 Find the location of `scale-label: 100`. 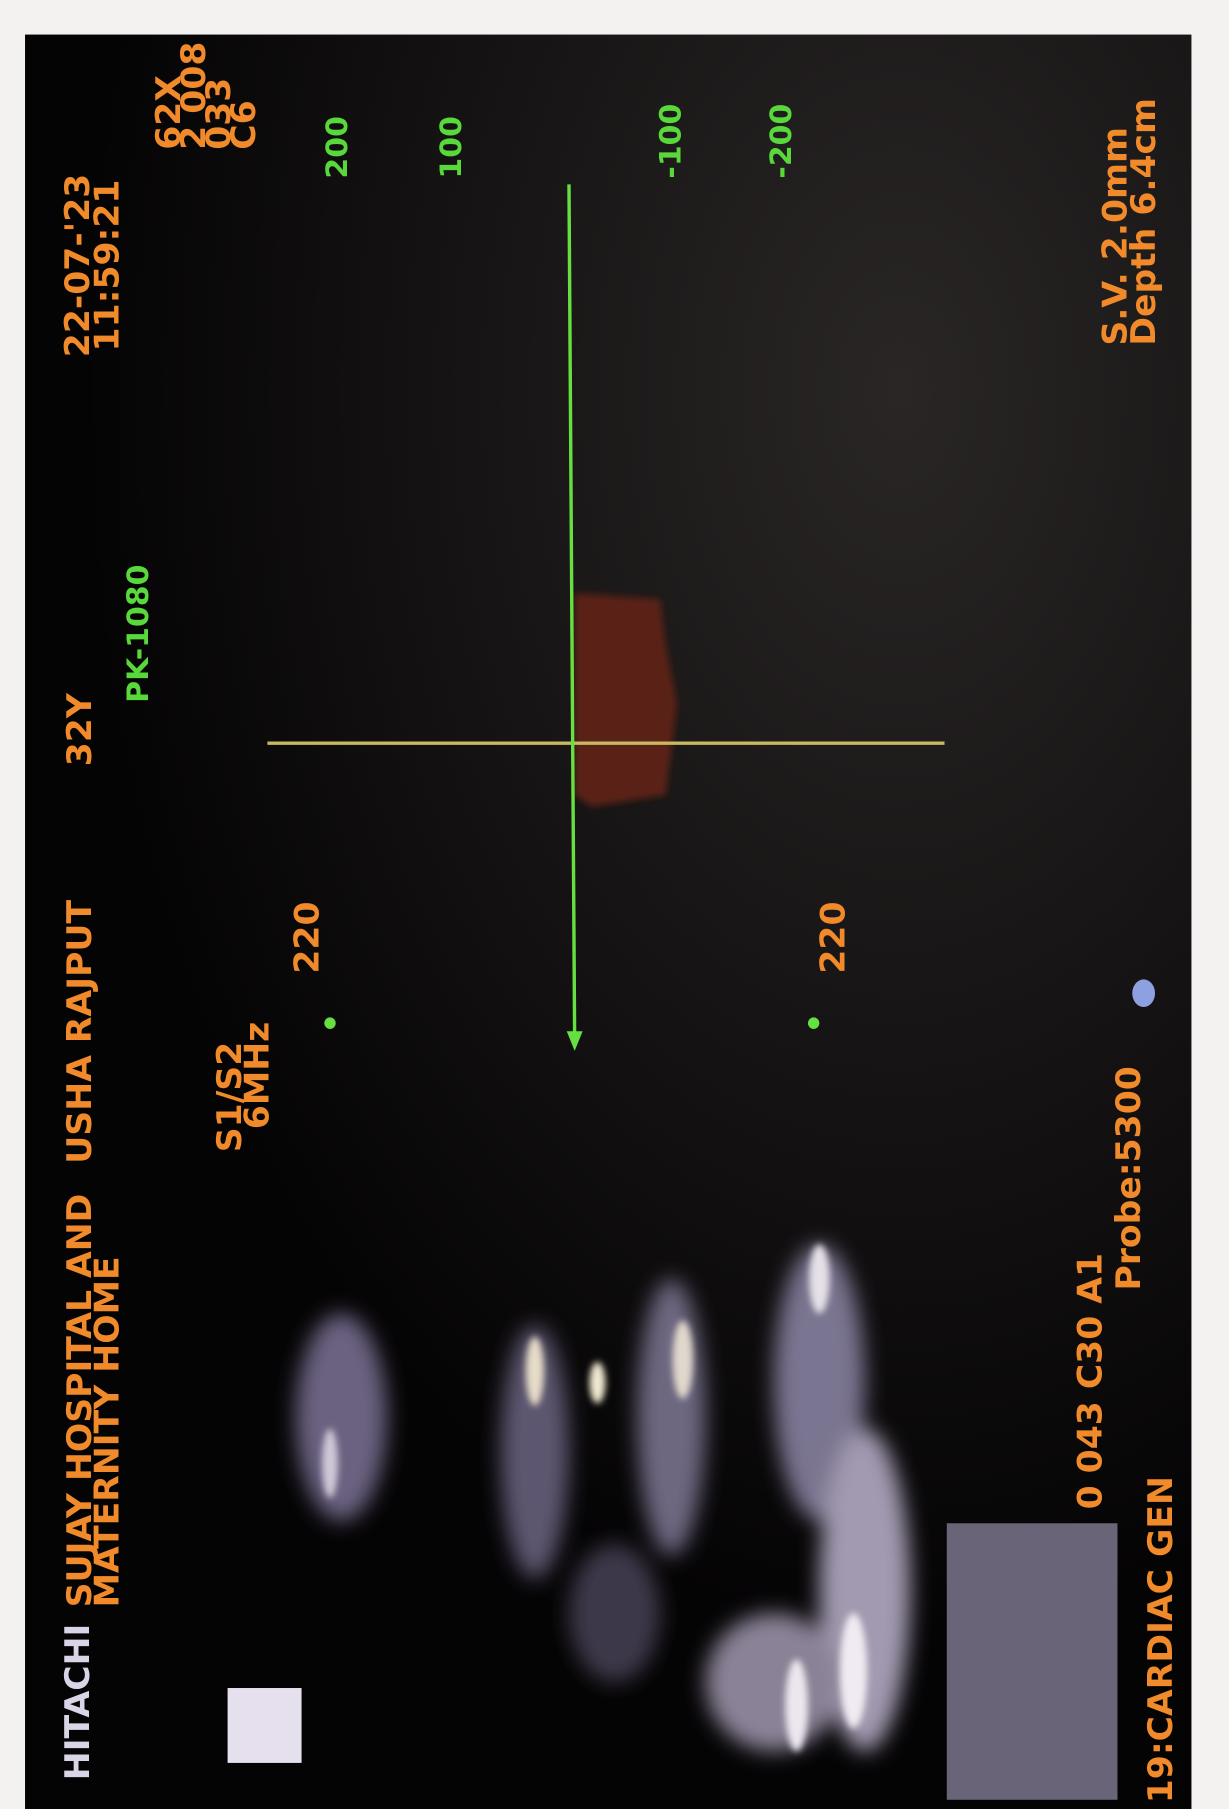

scale-label: 100 is located at coordinates (451, 147).